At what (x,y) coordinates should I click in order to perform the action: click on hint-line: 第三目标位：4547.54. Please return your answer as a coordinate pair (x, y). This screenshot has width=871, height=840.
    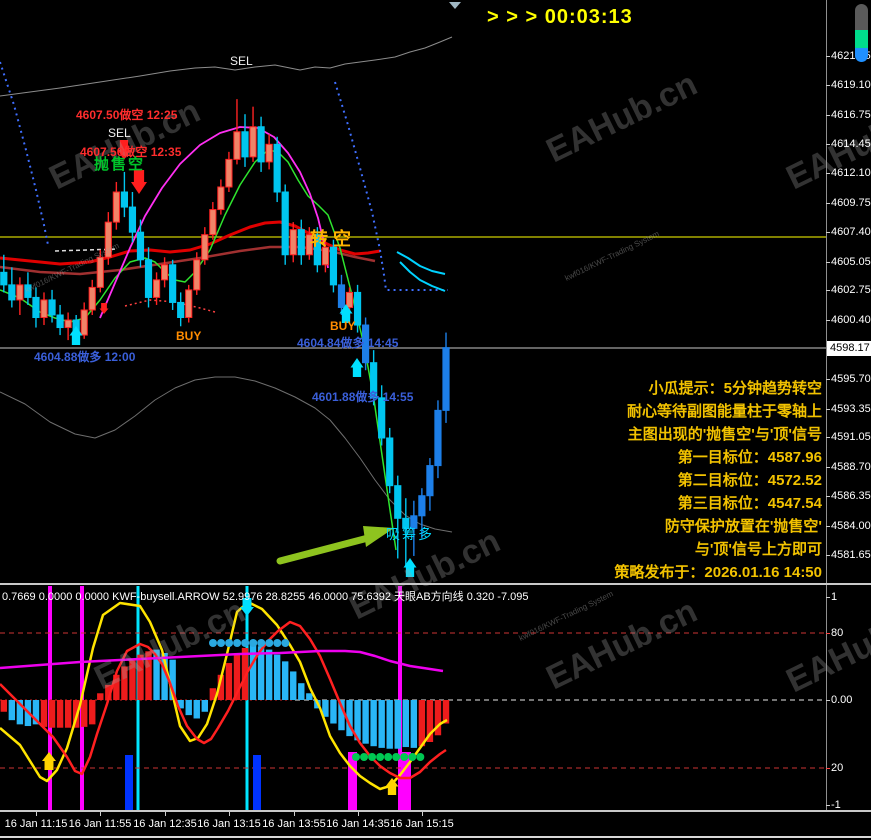
    Looking at the image, I should click on (749, 503).